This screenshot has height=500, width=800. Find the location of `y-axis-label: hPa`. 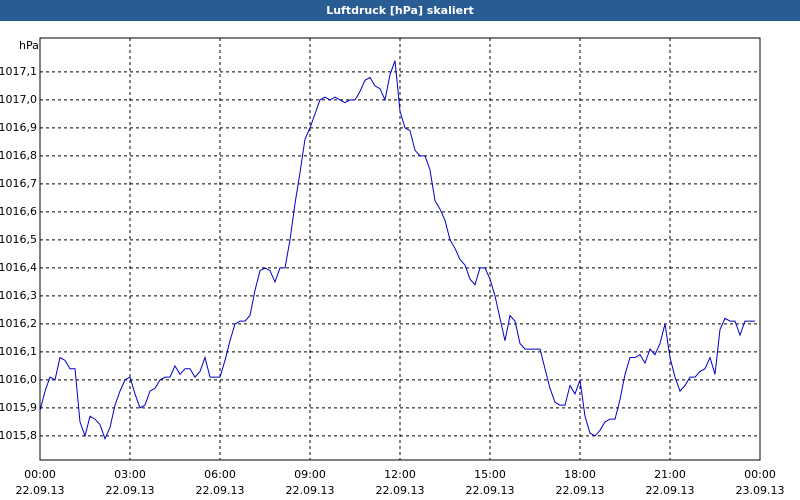

y-axis-label: hPa is located at coordinates (29, 45).